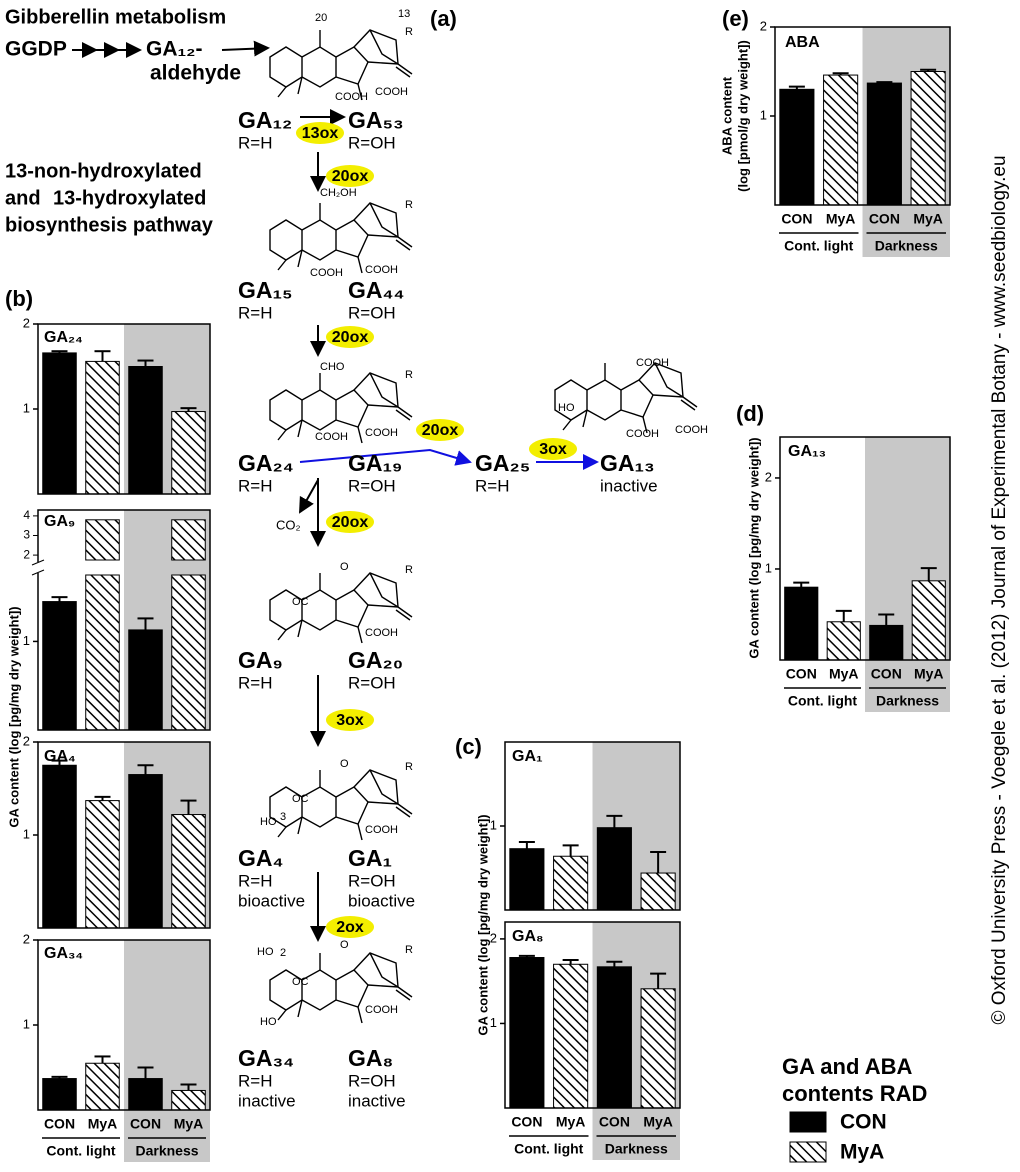  What do you see at coordinates (38, 567) in the screenshot?
I see `axis-break` at bounding box center [38, 567].